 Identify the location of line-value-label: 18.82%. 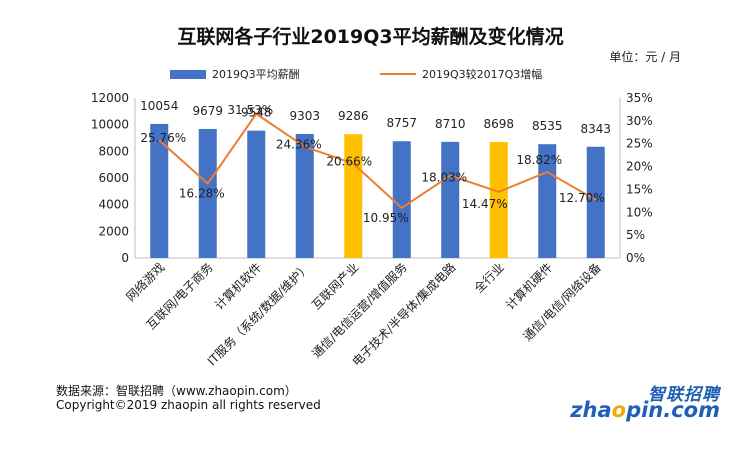
(539, 160).